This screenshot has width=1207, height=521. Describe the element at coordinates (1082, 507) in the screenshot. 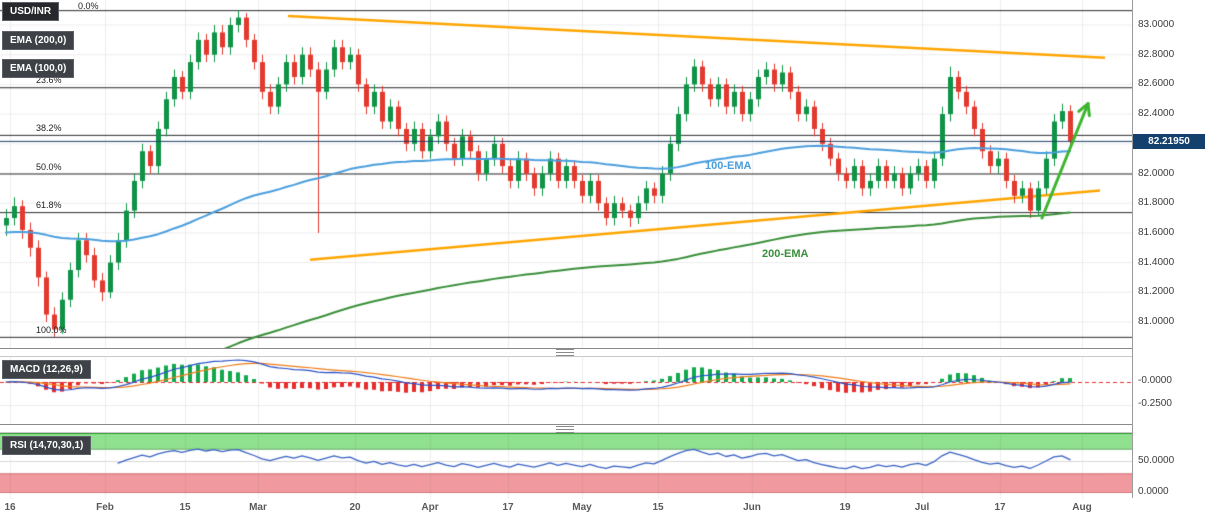

I see `time-axis-label: Aug` at that location.